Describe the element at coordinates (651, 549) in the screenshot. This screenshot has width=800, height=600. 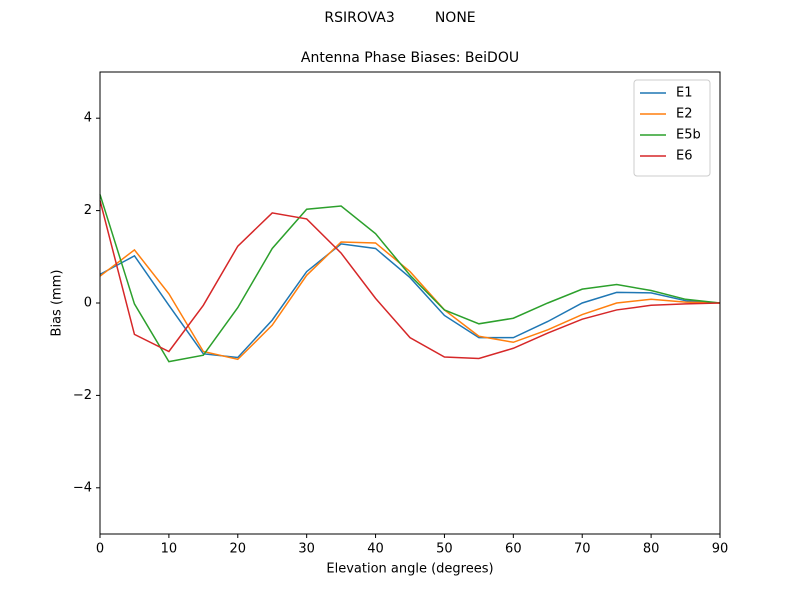
I see `x-tick-label: 80` at that location.